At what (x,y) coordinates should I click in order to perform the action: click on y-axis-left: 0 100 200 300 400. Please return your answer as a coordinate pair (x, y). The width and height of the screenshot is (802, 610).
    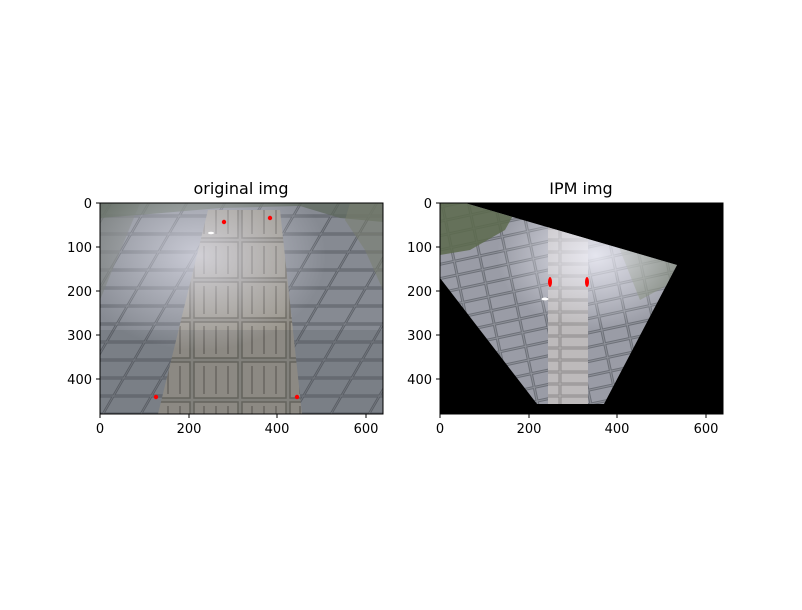
    Looking at the image, I should click on (83, 292).